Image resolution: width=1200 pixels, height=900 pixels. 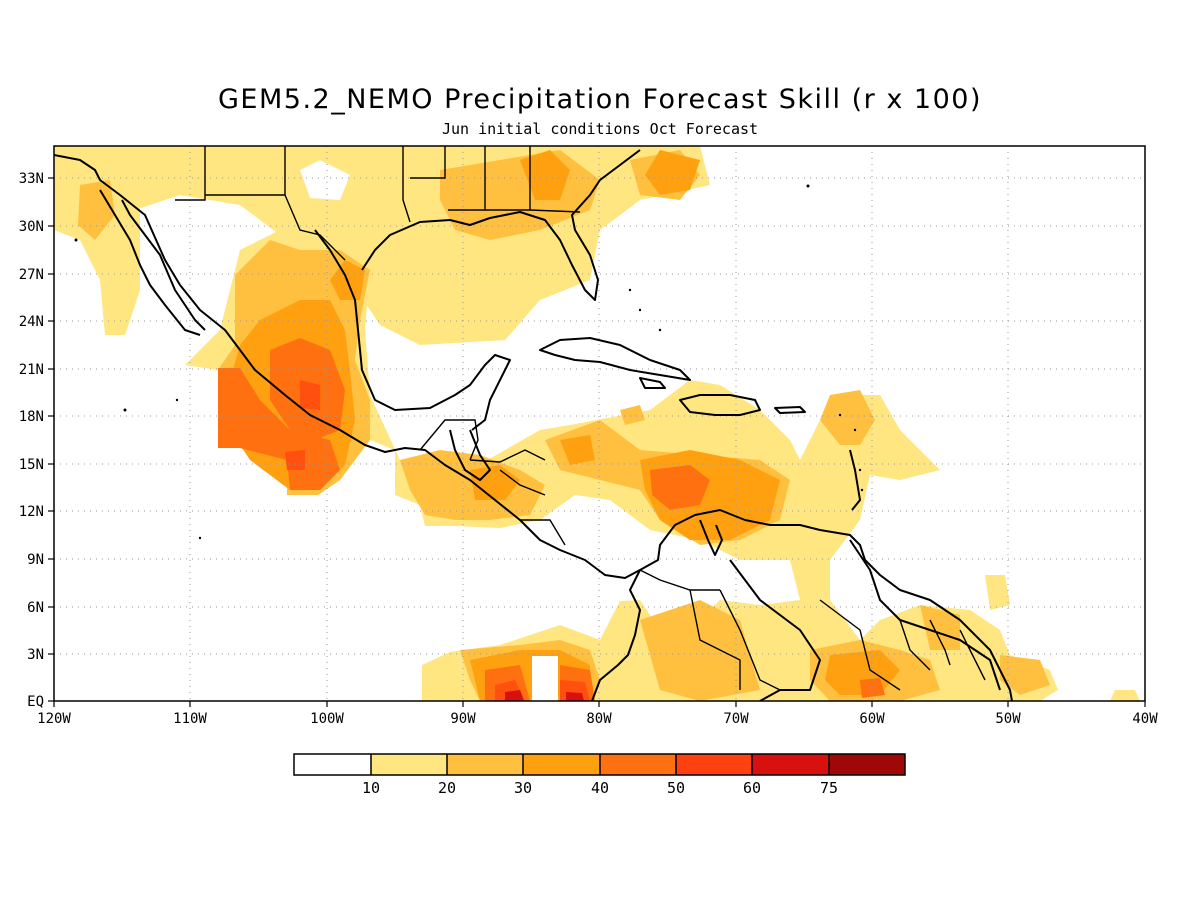 I want to click on y-tick-label: 6N, so click(x=35, y=608).